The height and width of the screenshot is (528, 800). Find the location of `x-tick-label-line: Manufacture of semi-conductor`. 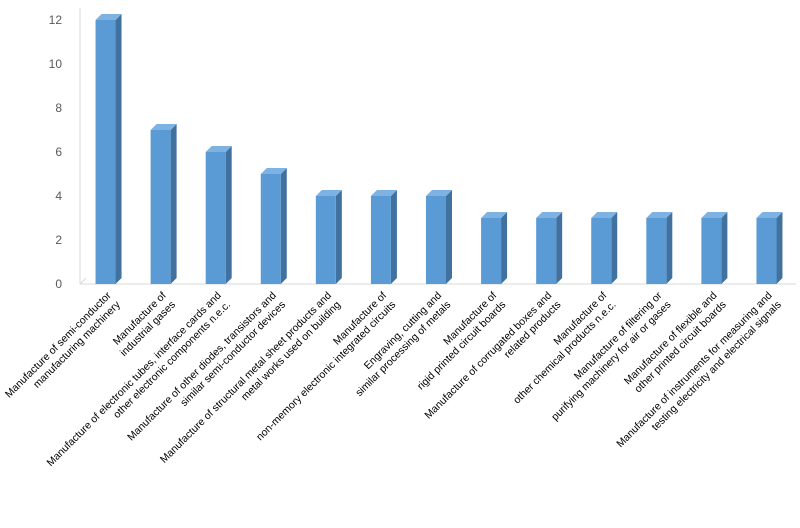

x-tick-label-line: Manufacture of semi-conductor is located at coordinates (58, 344).